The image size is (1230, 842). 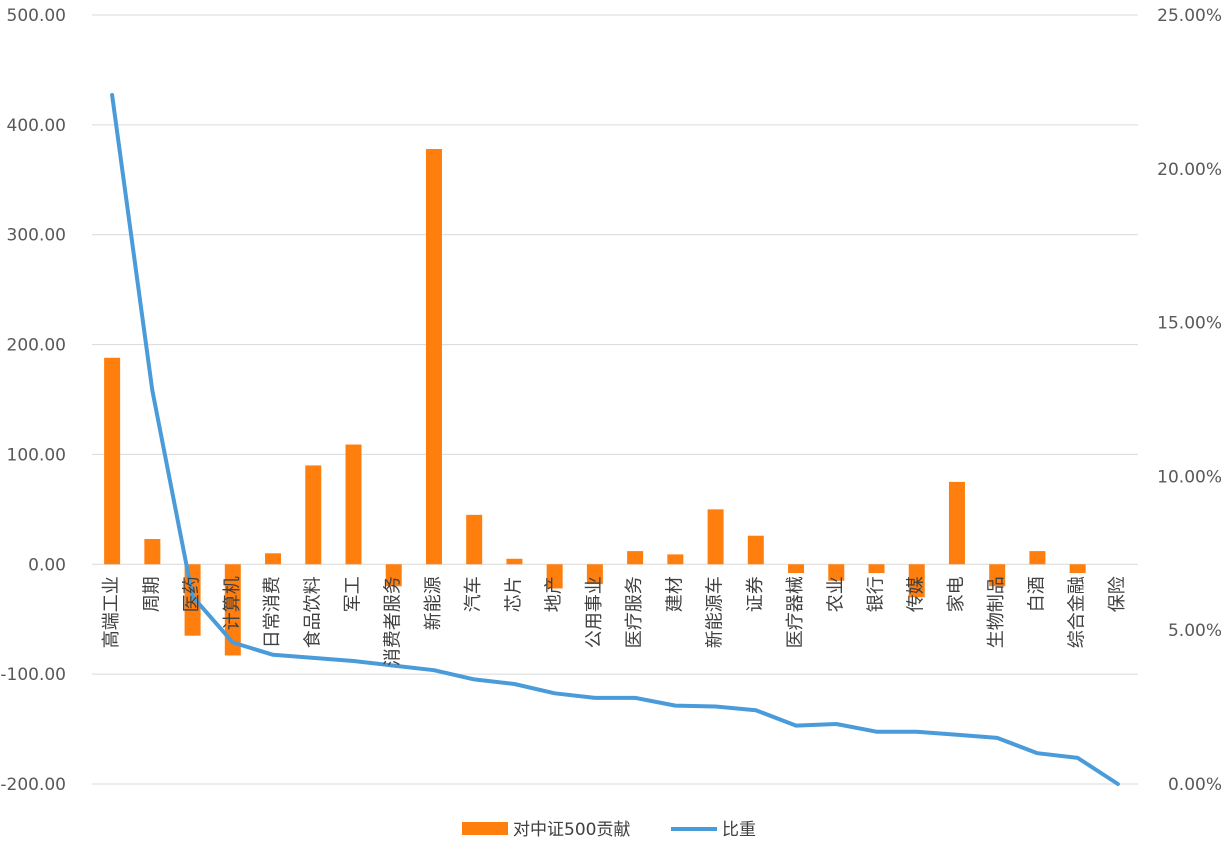 I want to click on category-label: 高端工业, so click(x=111, y=612).